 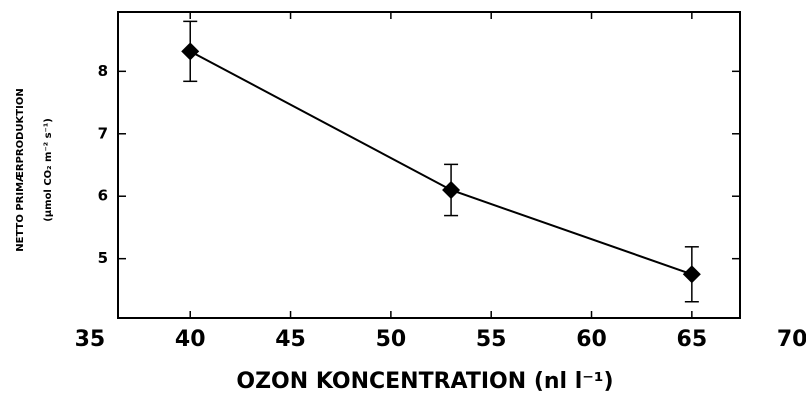 I want to click on x-tick-label: 70, so click(x=791, y=339).